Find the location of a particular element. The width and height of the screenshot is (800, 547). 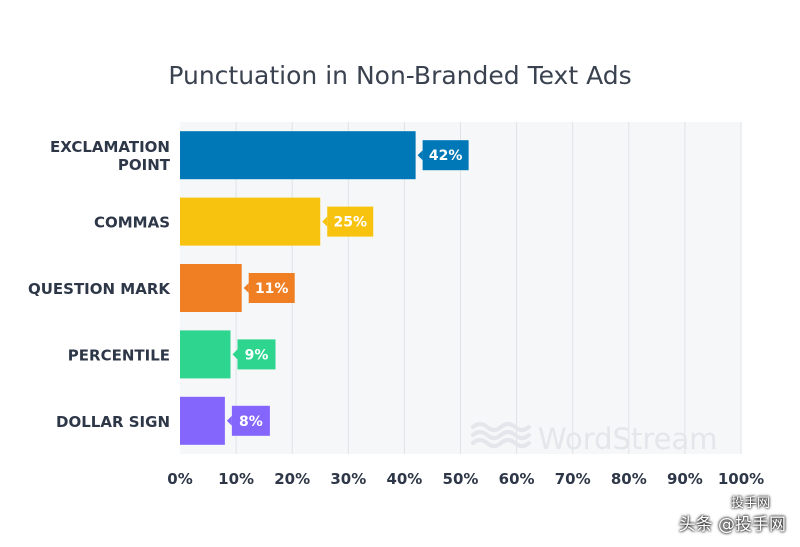

category-label: COMMAS is located at coordinates (132, 223).